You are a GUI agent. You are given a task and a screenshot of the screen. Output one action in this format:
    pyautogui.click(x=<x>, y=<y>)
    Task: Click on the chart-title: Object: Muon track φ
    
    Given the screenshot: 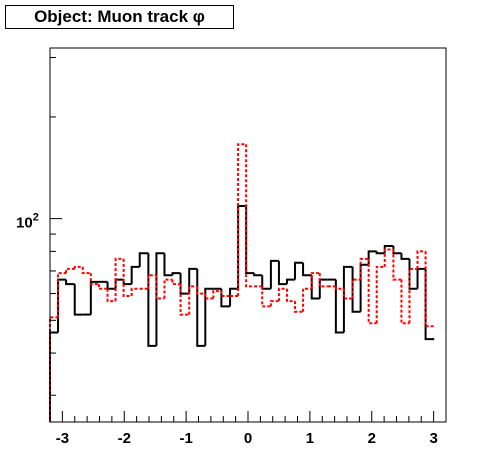 What is the action you would take?
    pyautogui.click(x=119, y=17)
    